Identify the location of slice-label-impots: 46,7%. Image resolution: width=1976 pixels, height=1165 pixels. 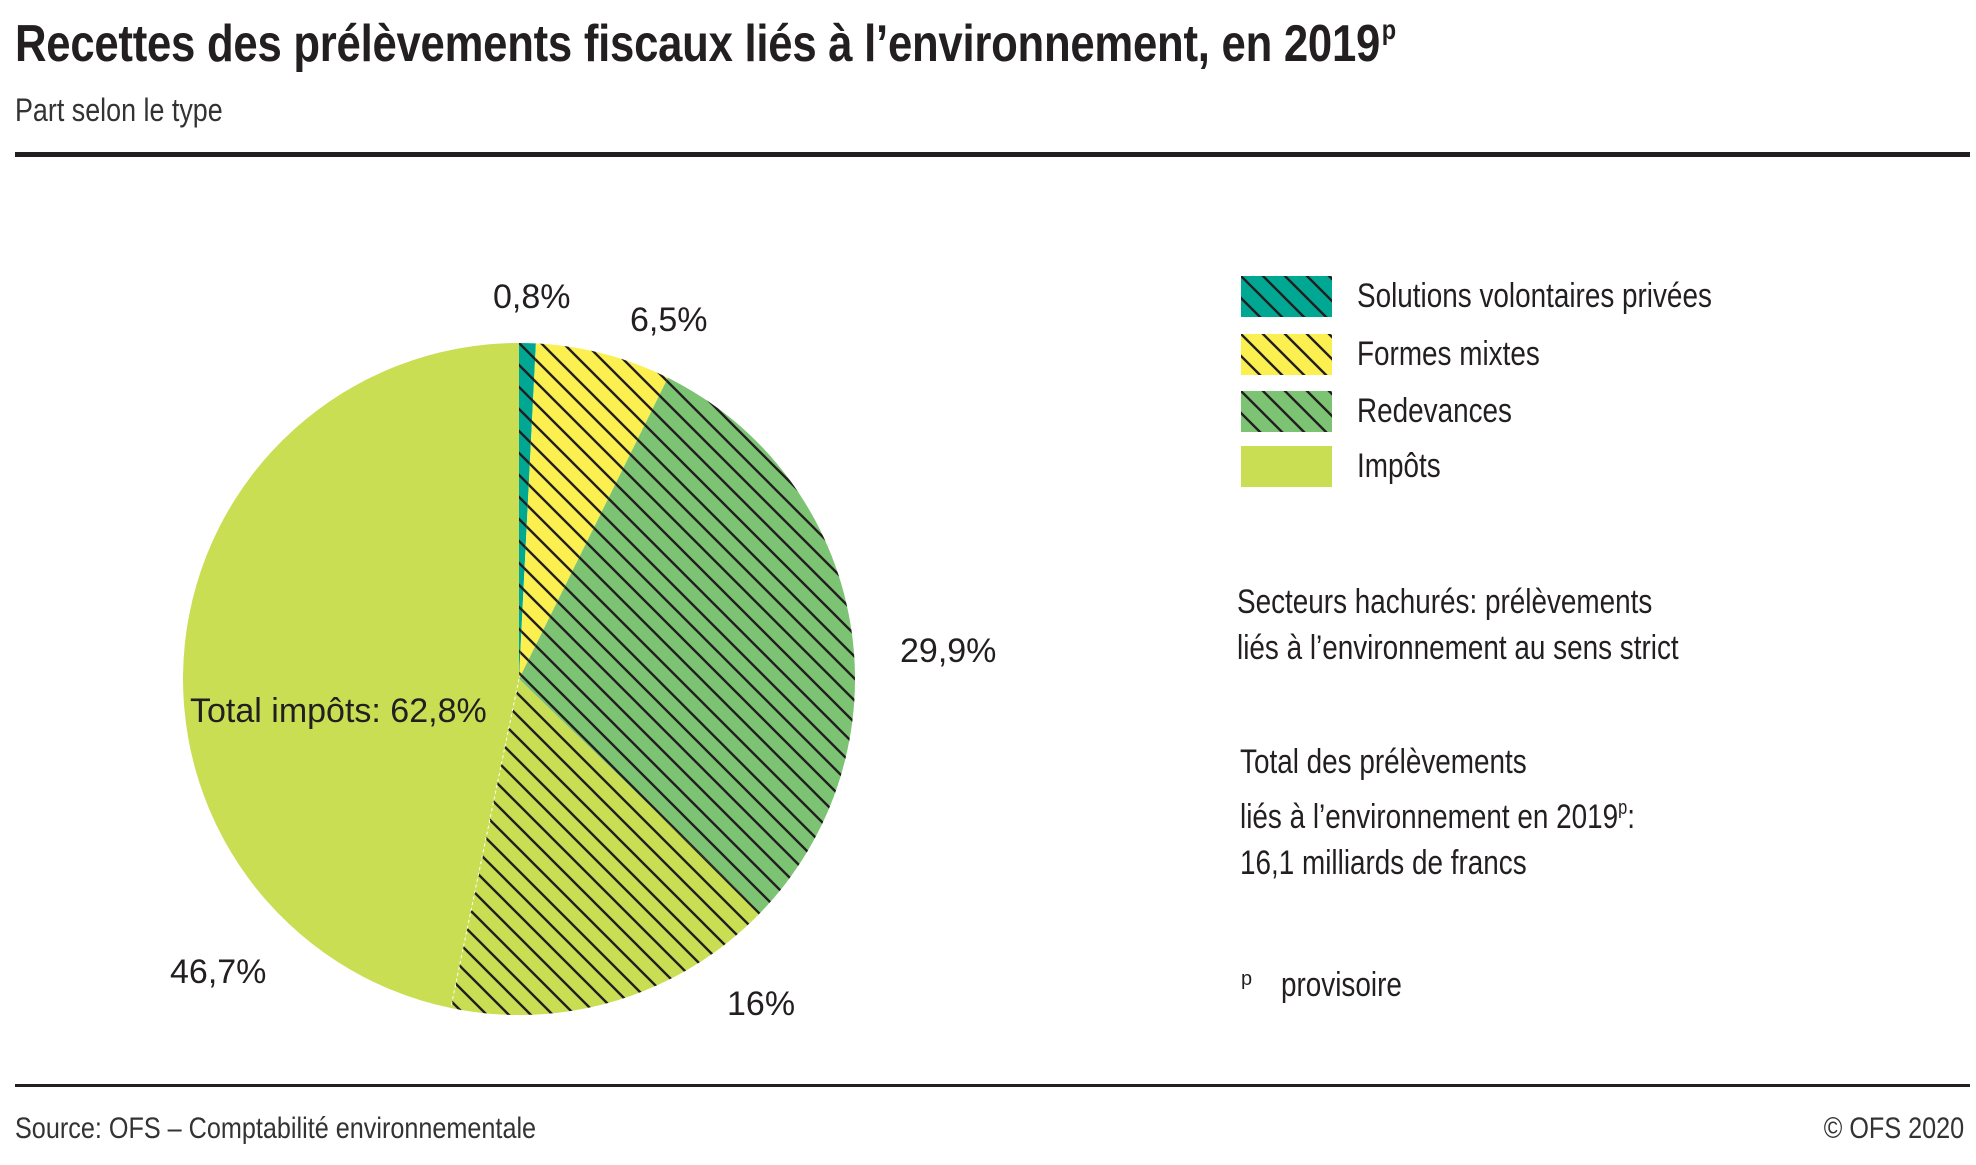
(218, 972).